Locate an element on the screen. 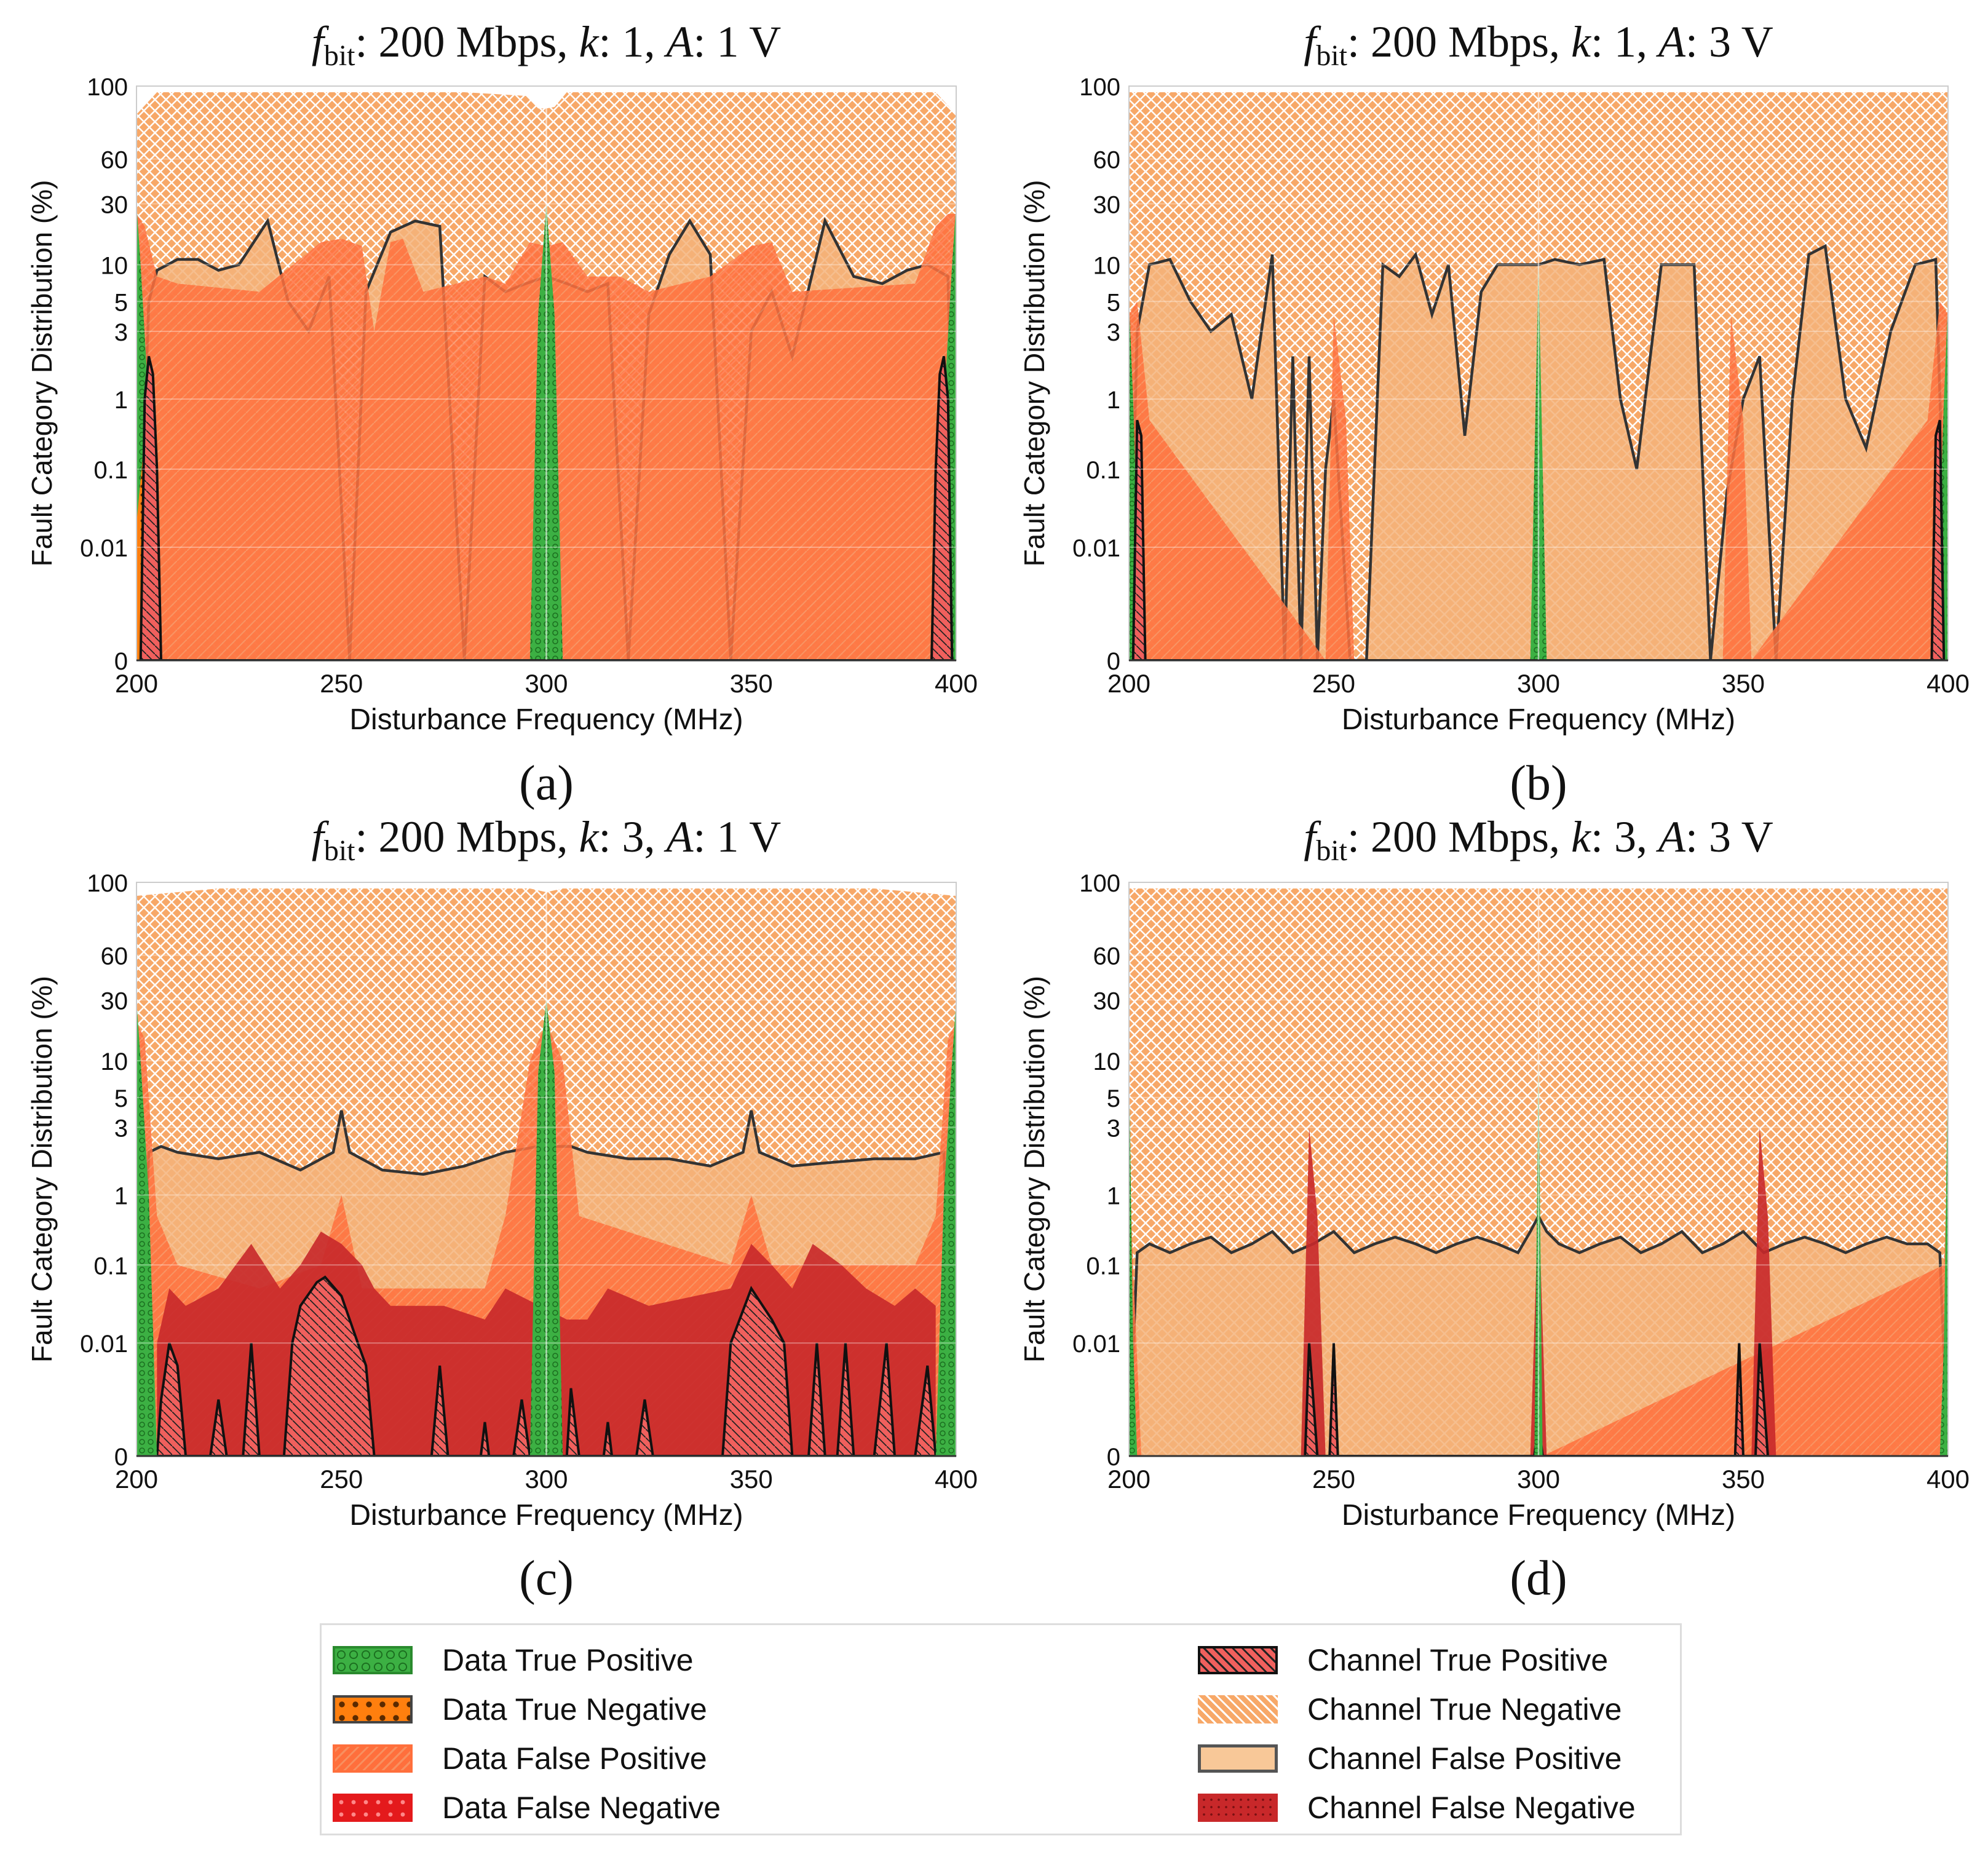 This screenshot has height=1852, width=1988. legend-item: Data False Negative is located at coordinates (527, 1807).